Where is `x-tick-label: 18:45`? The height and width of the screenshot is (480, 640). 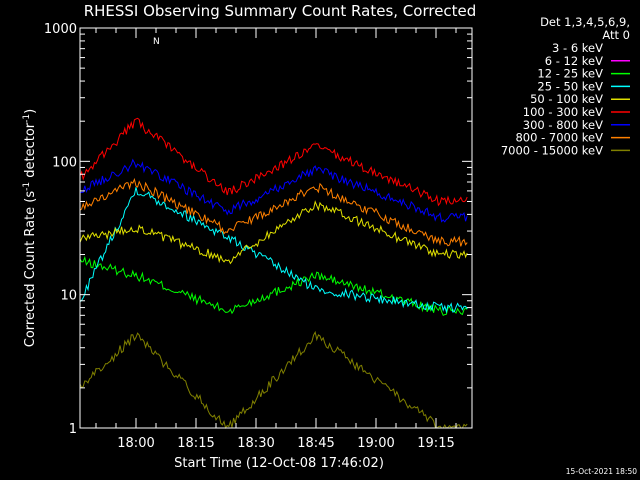
x-tick-label: 18:45 is located at coordinates (315, 443).